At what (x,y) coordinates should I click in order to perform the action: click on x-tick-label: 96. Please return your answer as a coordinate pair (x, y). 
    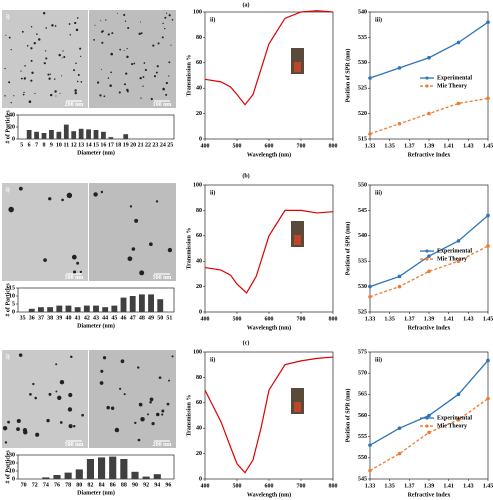
    Looking at the image, I should click on (168, 485).